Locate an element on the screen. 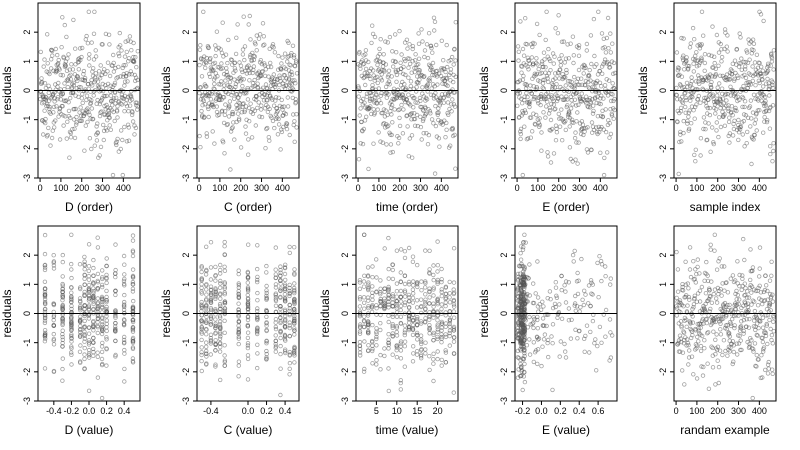  y-tick-label: 0 is located at coordinates (504, 90).